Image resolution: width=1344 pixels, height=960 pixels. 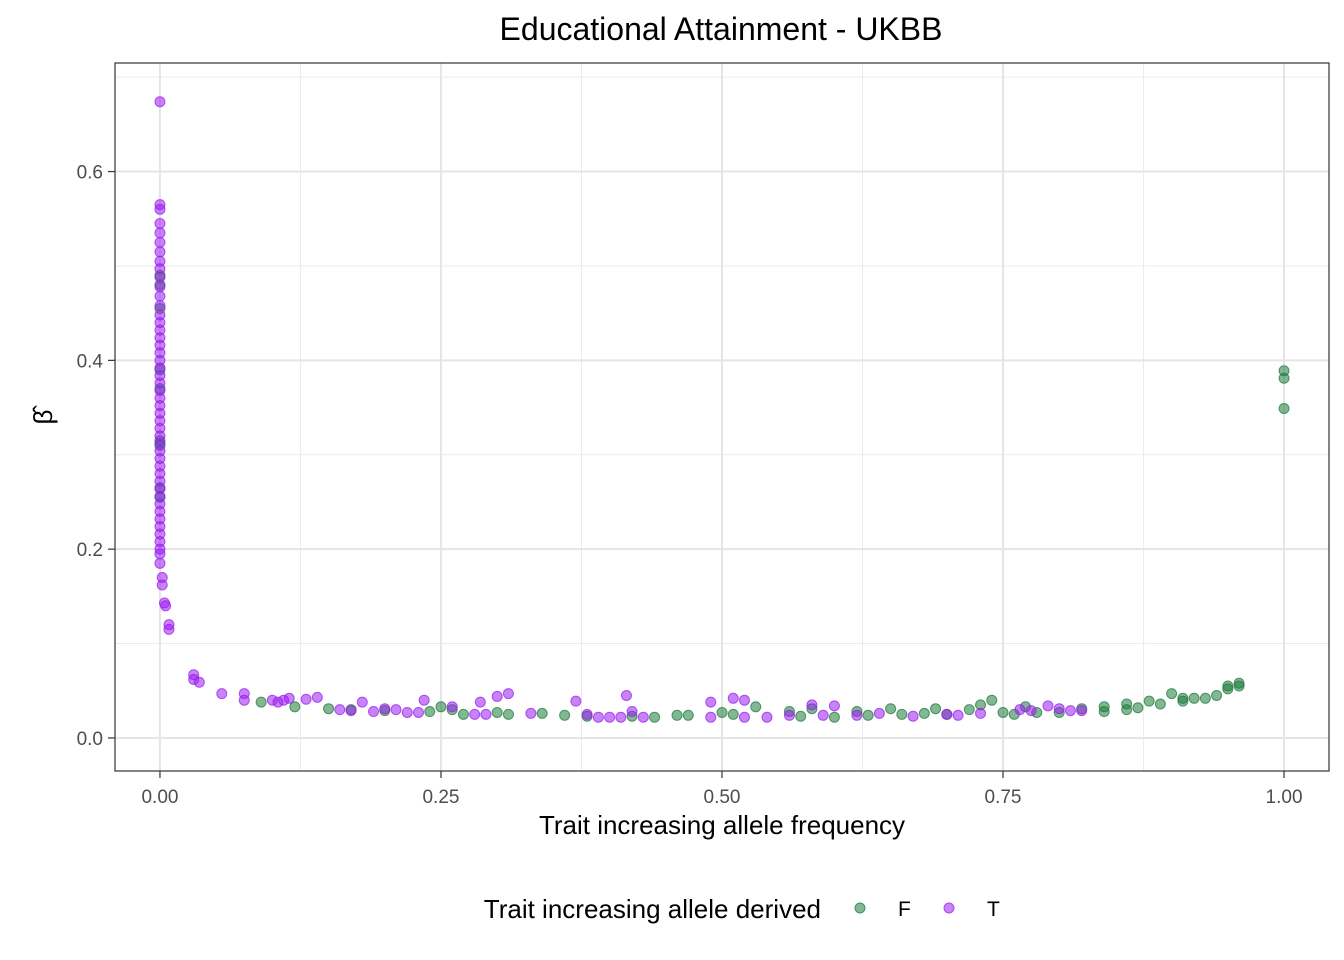 What do you see at coordinates (652, 909) in the screenshot?
I see `legend-title: Trait increasing allele derived` at bounding box center [652, 909].